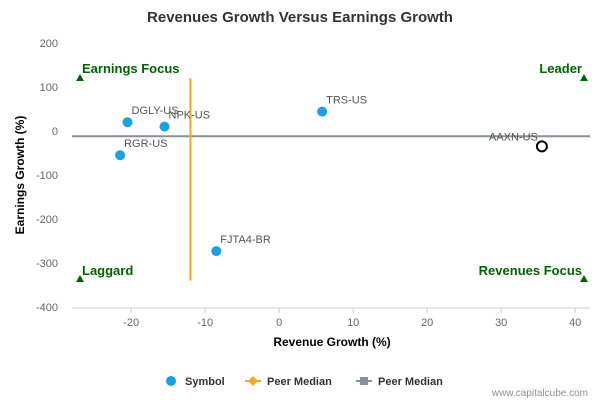  Describe the element at coordinates (20, 175) in the screenshot. I see `y-axis-title: Earnings Growth (%)` at that location.